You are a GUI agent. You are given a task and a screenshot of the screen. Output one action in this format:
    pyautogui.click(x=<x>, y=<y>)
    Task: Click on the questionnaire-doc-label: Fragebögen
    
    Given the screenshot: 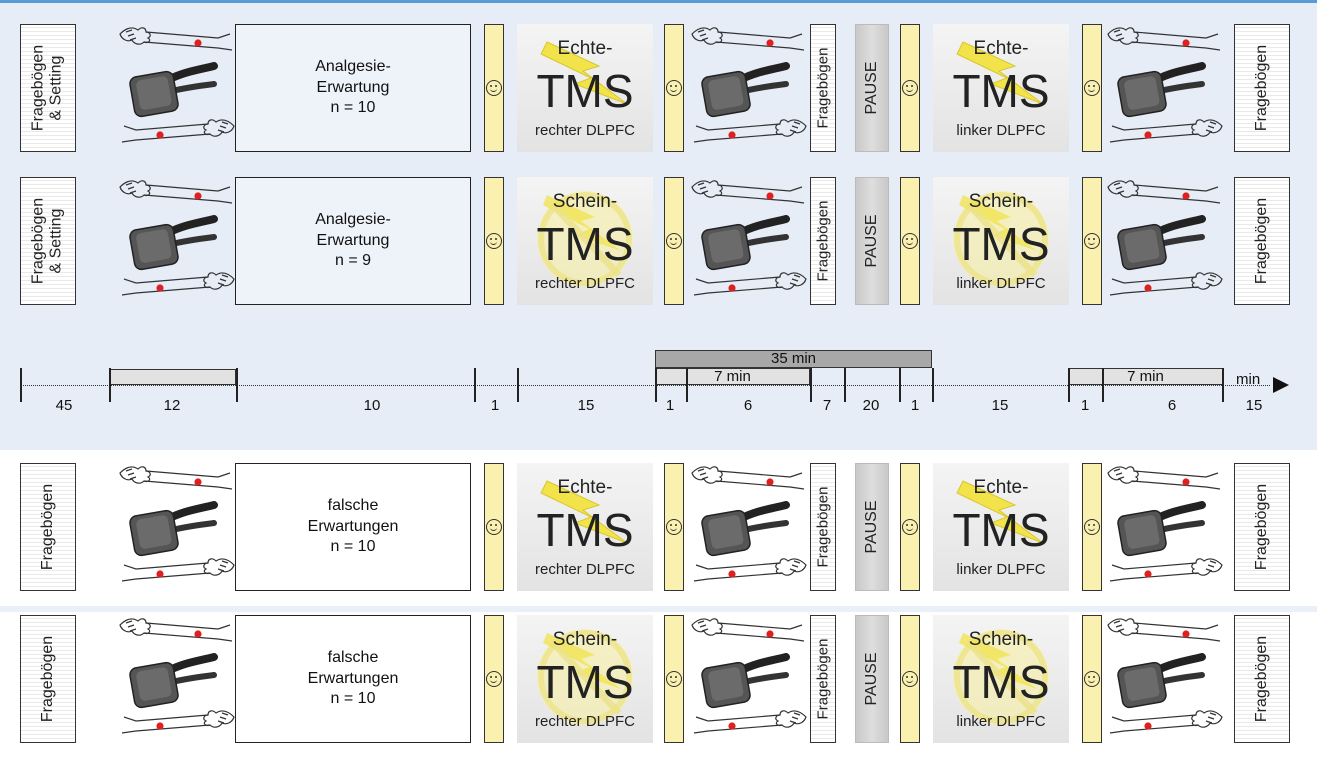 What is the action you would take?
    pyautogui.click(x=47, y=527)
    